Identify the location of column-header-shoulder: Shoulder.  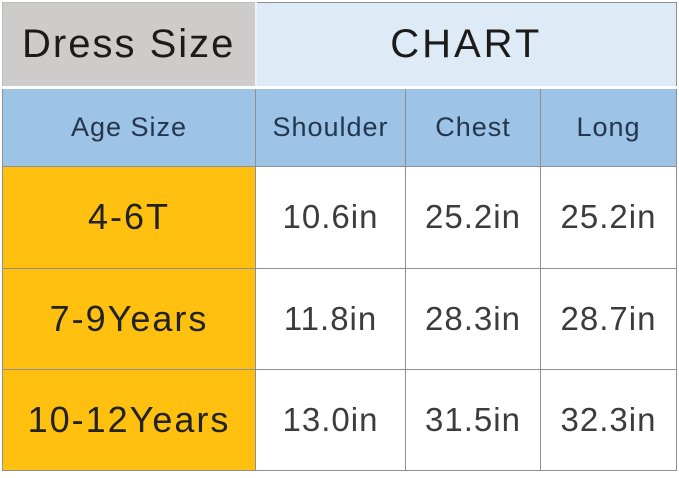
(330, 127).